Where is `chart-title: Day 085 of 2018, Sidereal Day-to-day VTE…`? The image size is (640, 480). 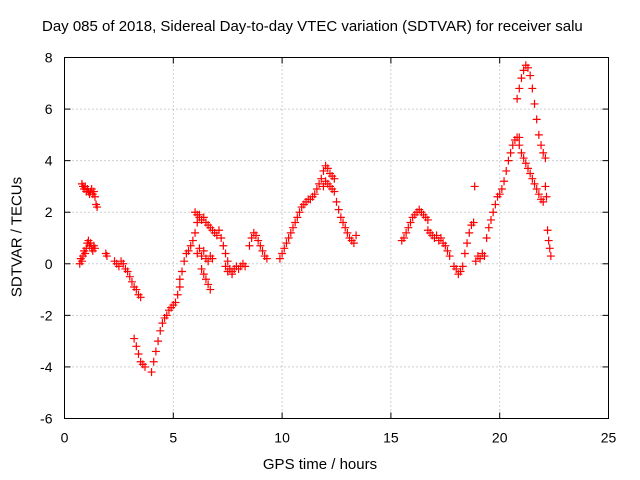
chart-title: Day 085 of 2018, Sidereal Day-to-day VTE… is located at coordinates (312, 26).